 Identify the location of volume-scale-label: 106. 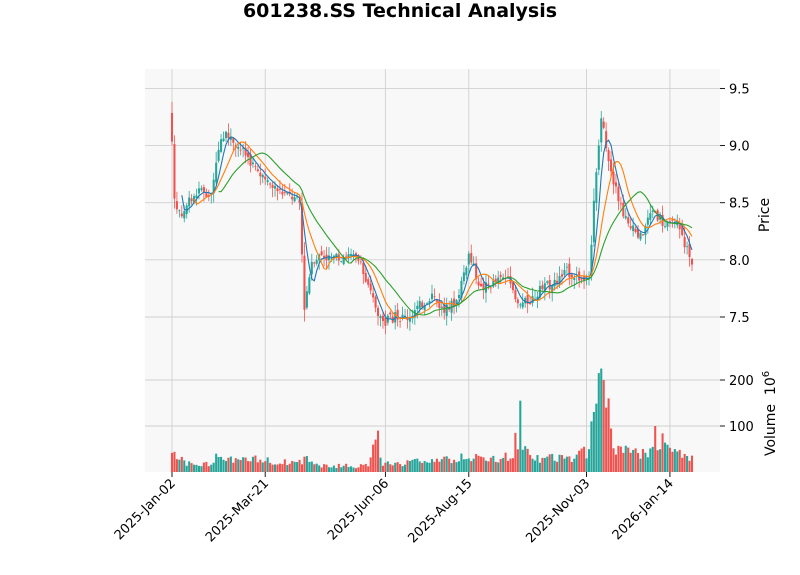
(770, 383).